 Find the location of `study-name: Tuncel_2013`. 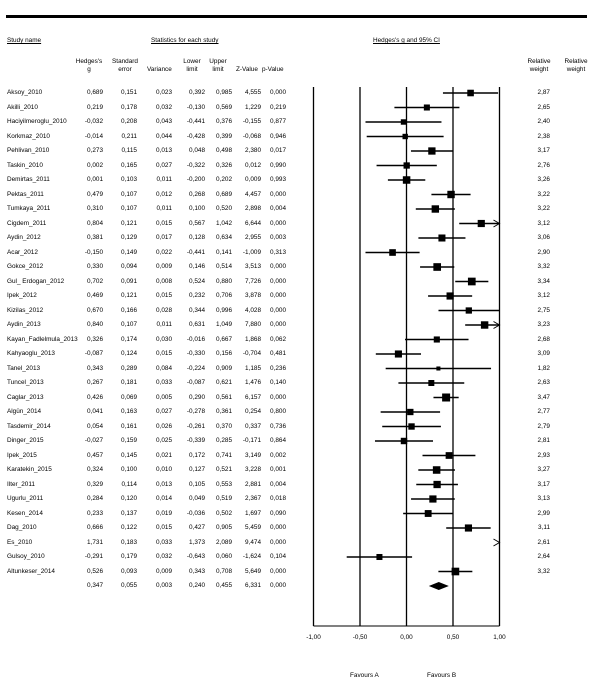

study-name: Tuncel_2013 is located at coordinates (25, 382).